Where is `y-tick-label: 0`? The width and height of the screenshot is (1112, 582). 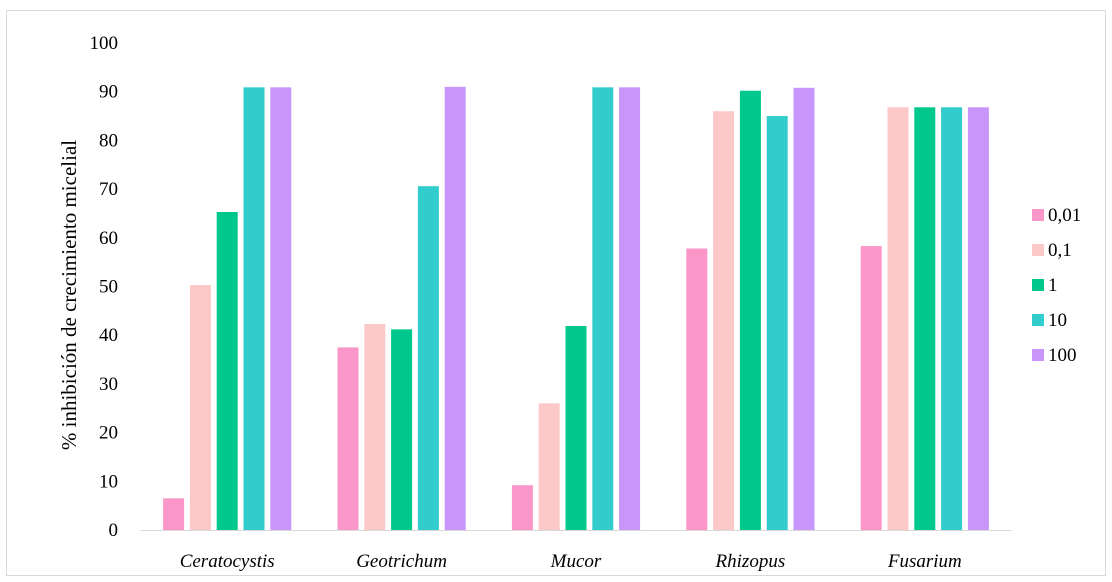 y-tick-label: 0 is located at coordinates (114, 530).